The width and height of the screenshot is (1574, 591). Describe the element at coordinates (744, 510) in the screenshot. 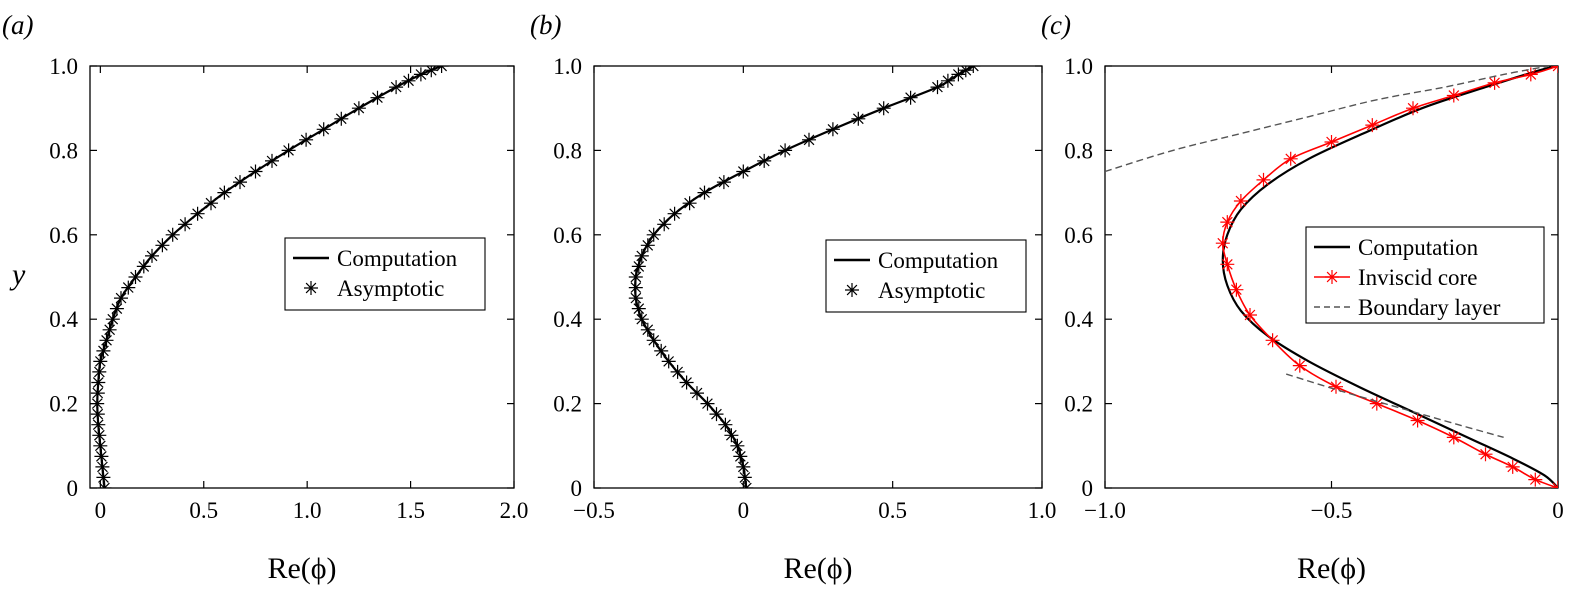

I see `x-tick-label: 0` at that location.